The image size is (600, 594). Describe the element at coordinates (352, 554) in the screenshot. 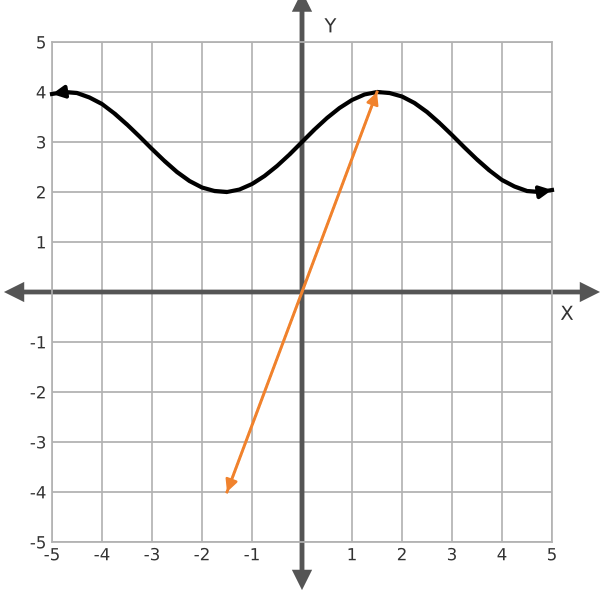

I see `x-tick-label: 1` at that location.